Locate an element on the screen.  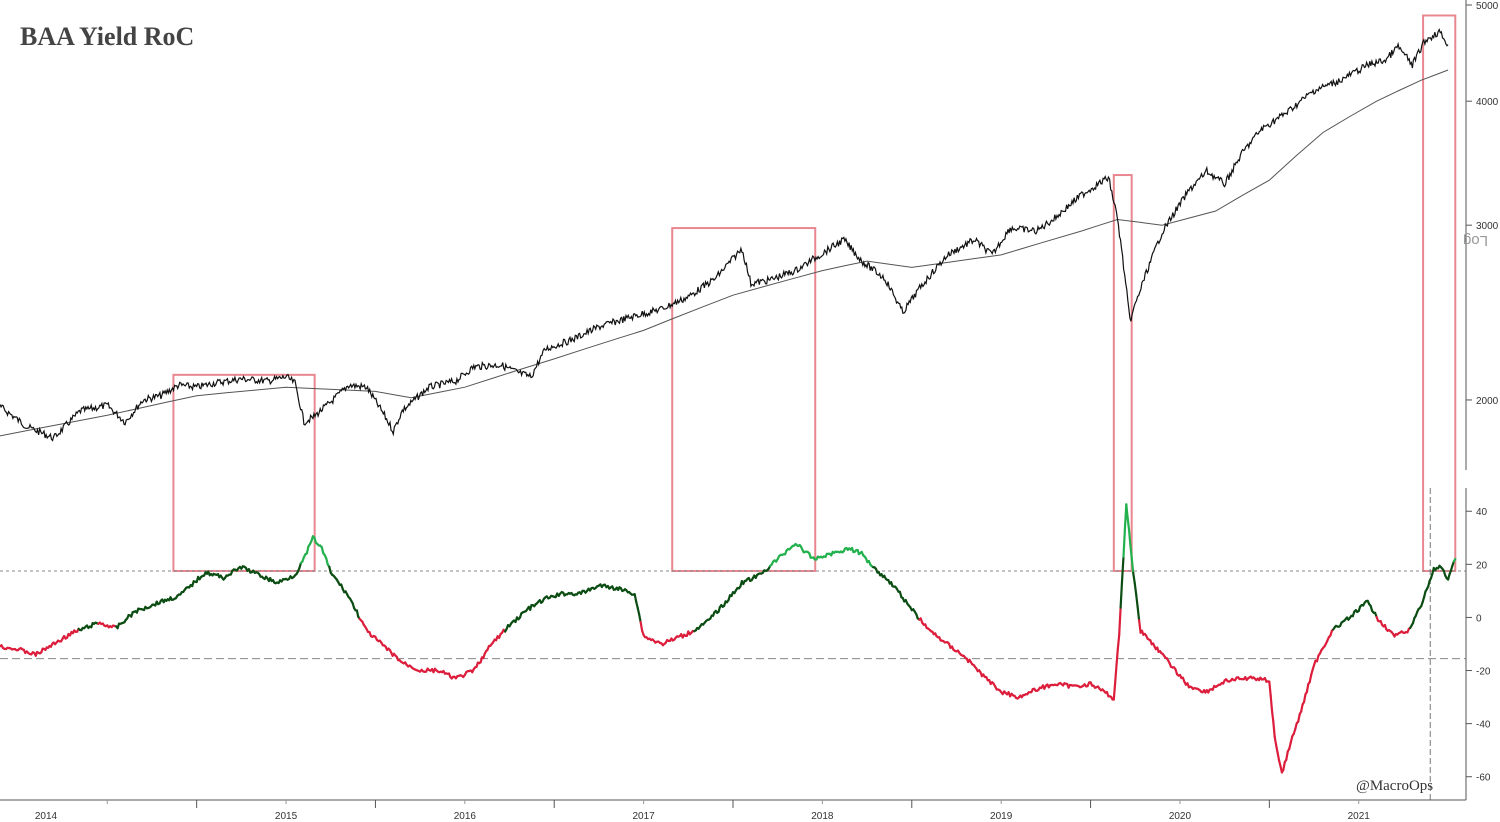
x-tick-label: 2018 is located at coordinates (822, 816).